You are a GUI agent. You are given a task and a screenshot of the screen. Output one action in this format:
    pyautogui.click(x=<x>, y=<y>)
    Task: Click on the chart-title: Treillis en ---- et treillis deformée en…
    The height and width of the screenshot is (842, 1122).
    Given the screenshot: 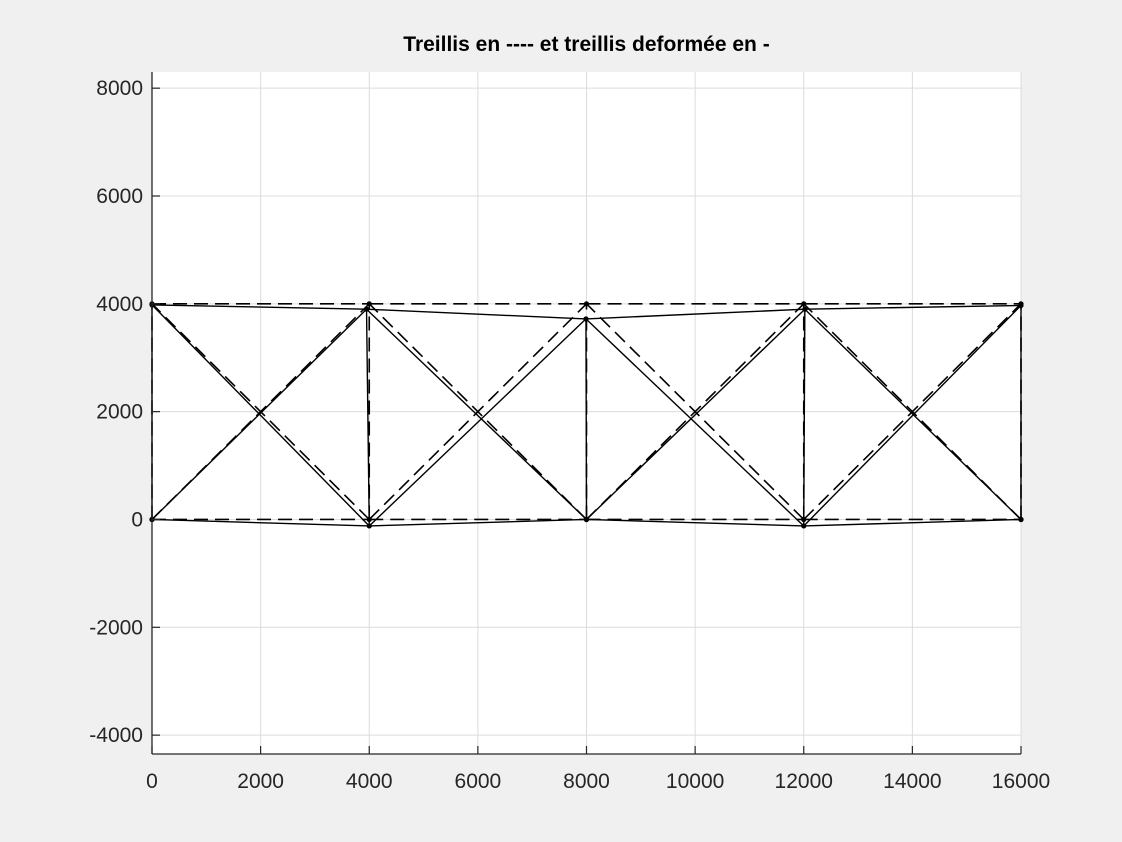 What is the action you would take?
    pyautogui.click(x=586, y=44)
    